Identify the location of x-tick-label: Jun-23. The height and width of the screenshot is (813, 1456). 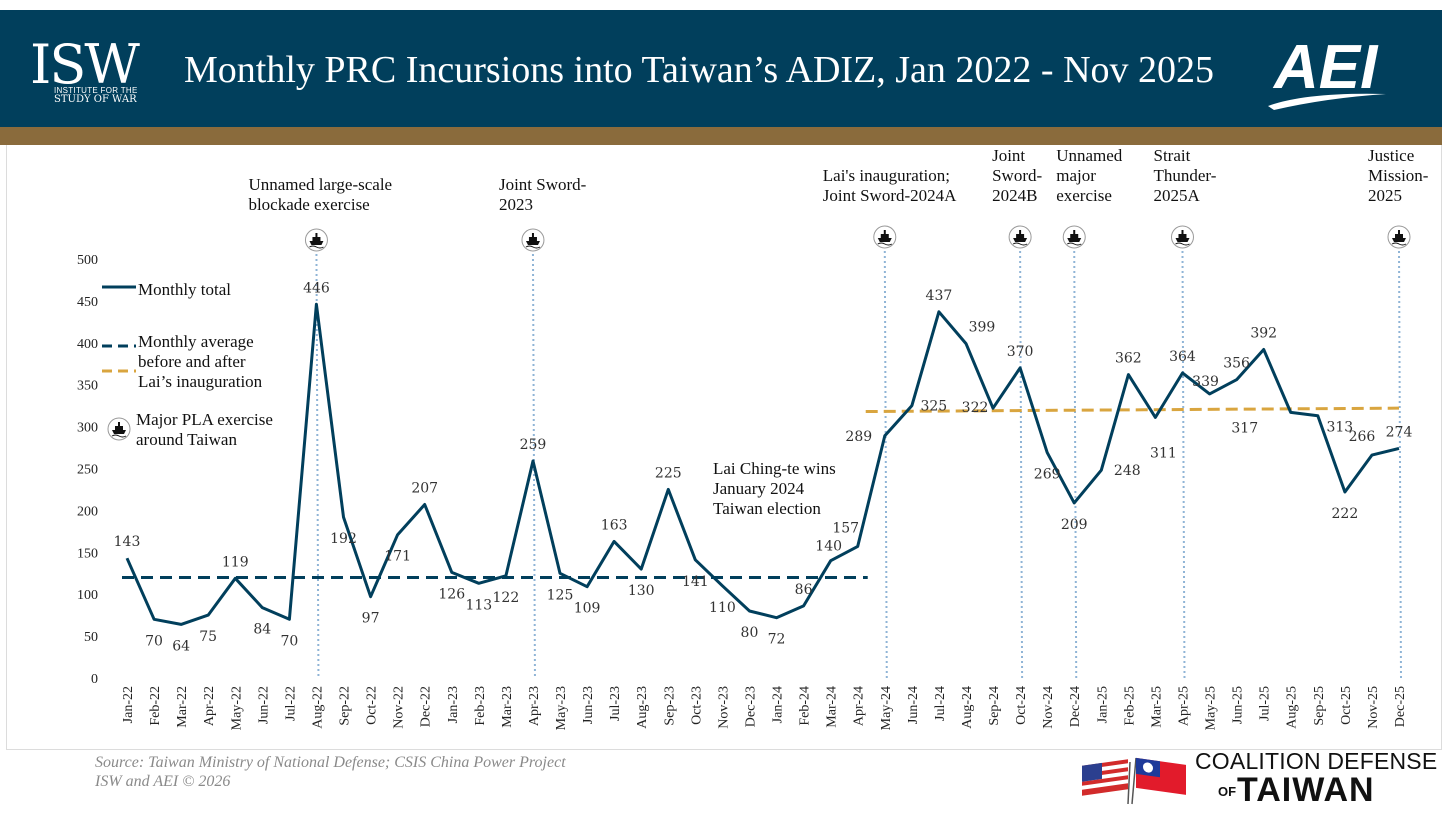
(588, 705).